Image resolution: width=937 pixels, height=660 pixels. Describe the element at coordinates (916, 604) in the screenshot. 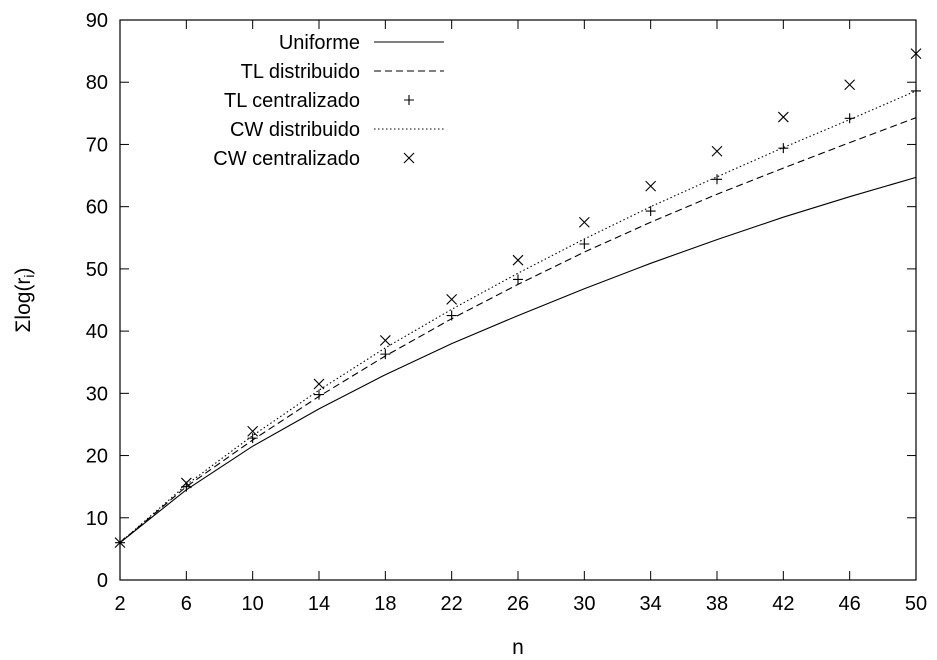

I see `x-tick-label: 50` at that location.